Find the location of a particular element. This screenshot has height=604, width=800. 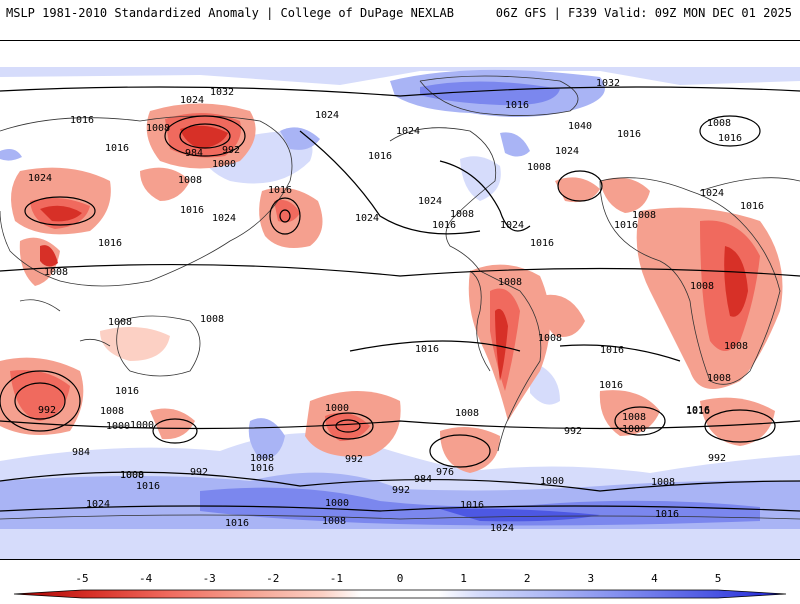

colorbar-tick-label: -2 is located at coordinates (273, 578).